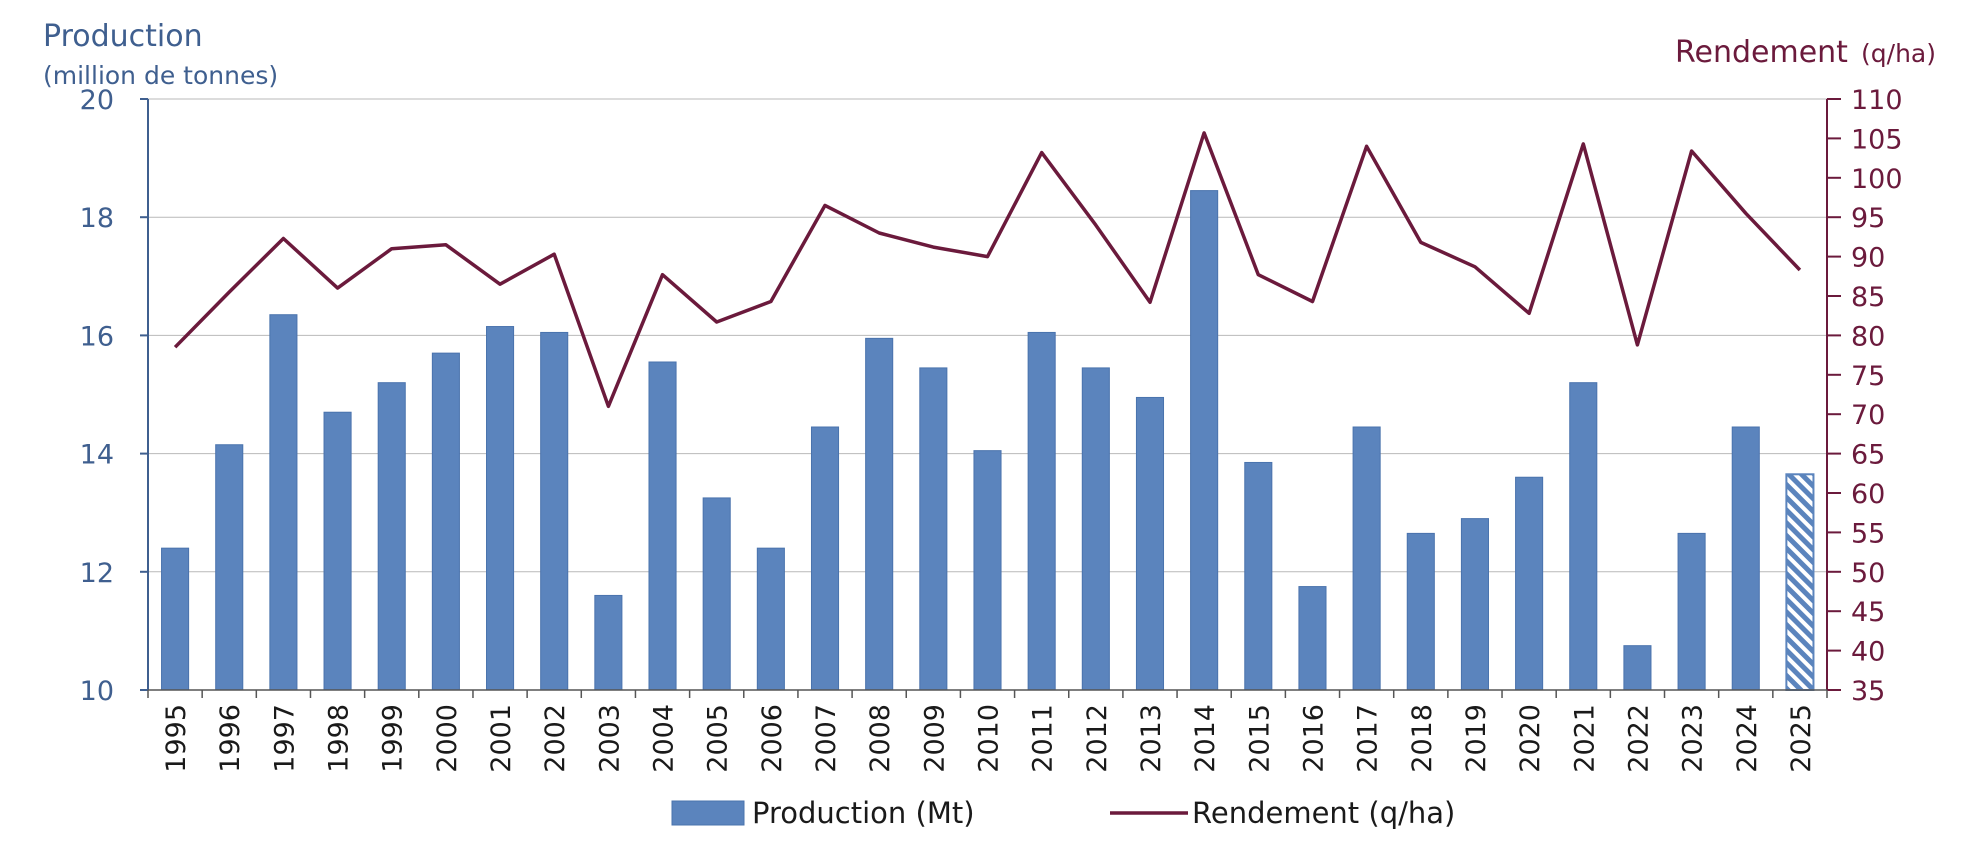  I want to click on bar-2007, so click(825, 558).